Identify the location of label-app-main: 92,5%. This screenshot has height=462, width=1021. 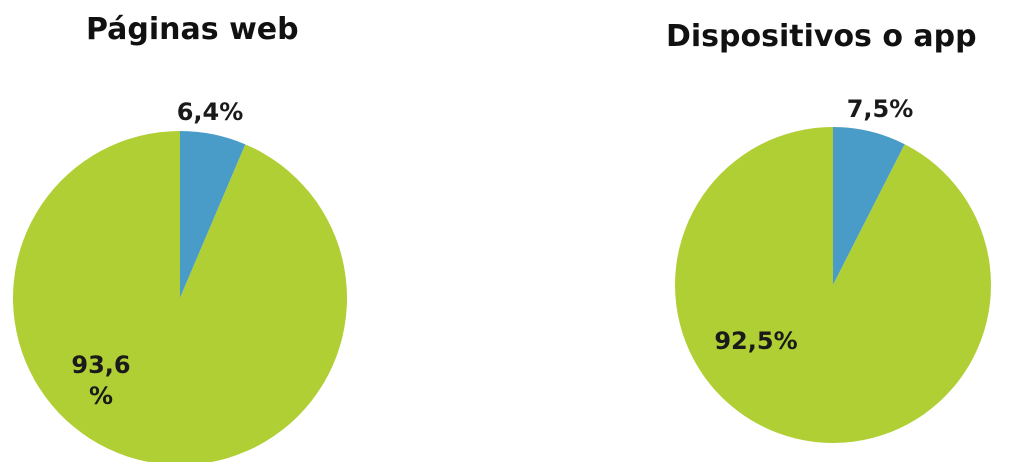
(755, 341).